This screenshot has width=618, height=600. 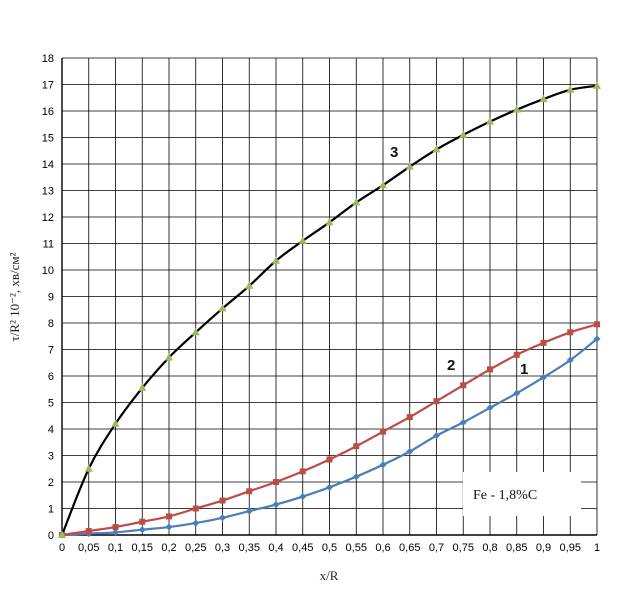 I want to click on x-tick-label: 0,5, so click(x=329, y=548).